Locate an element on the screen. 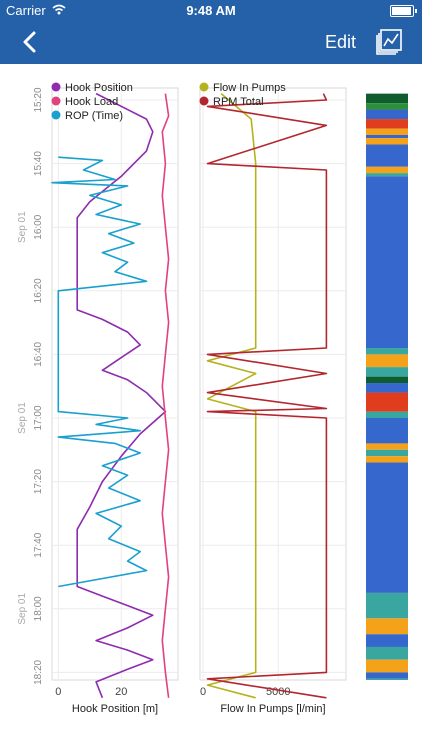 The image size is (422, 755). x-axis-label: Hook Position [m] is located at coordinates (115, 709).